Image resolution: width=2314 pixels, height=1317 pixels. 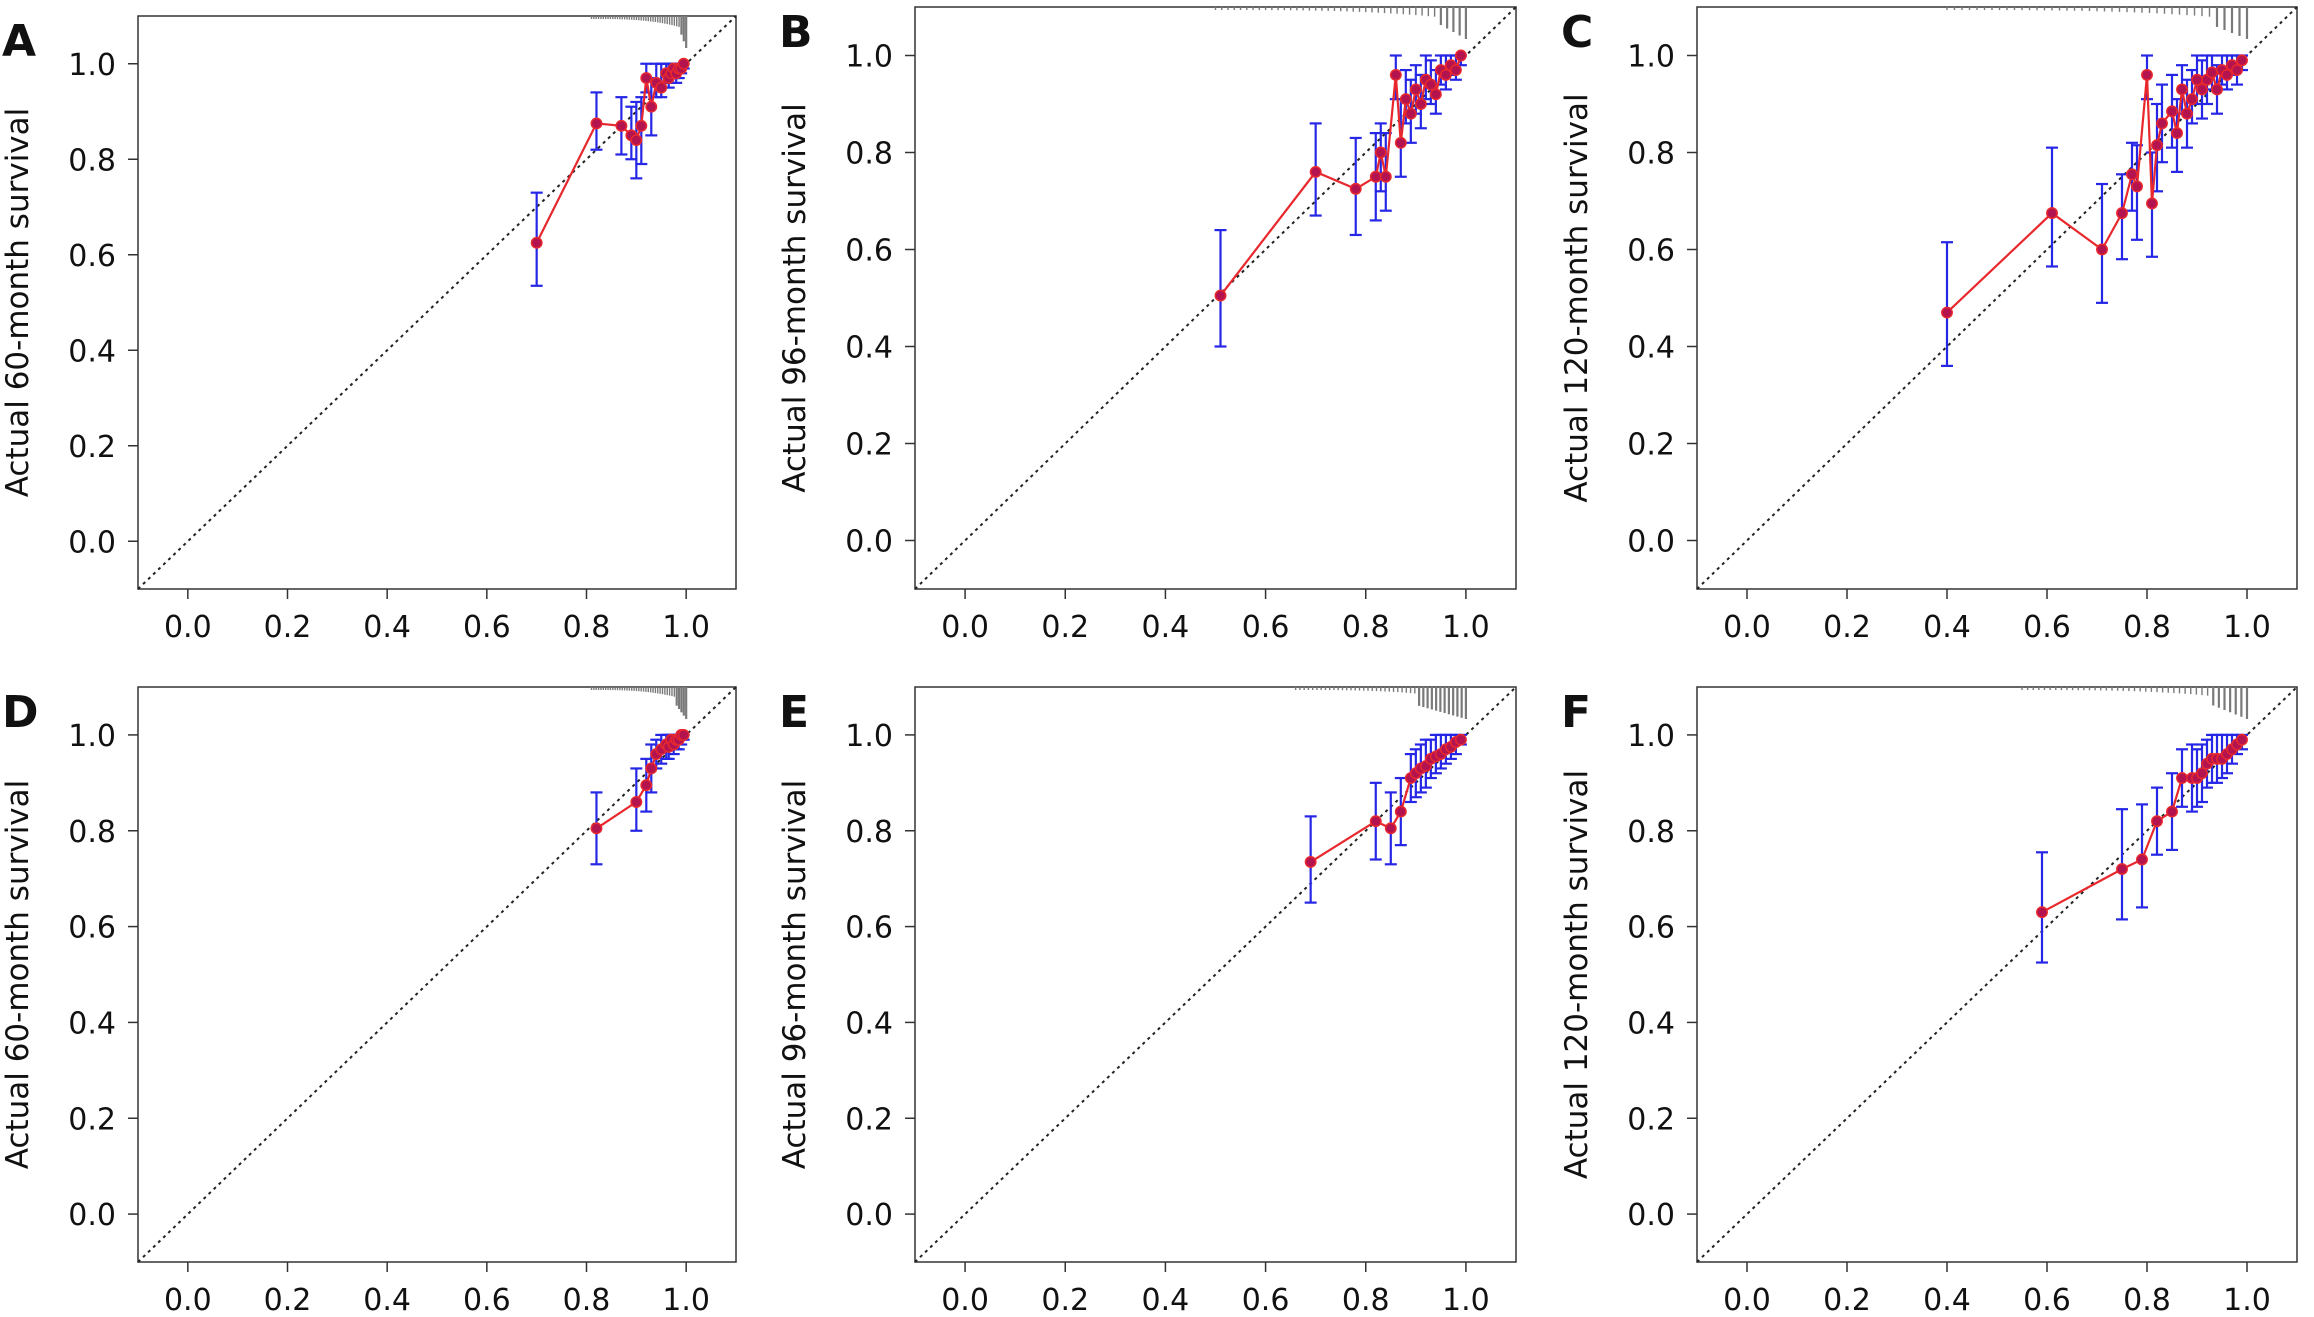 What do you see at coordinates (18, 975) in the screenshot?
I see `y-axis-label: Actual 60-month survival` at bounding box center [18, 975].